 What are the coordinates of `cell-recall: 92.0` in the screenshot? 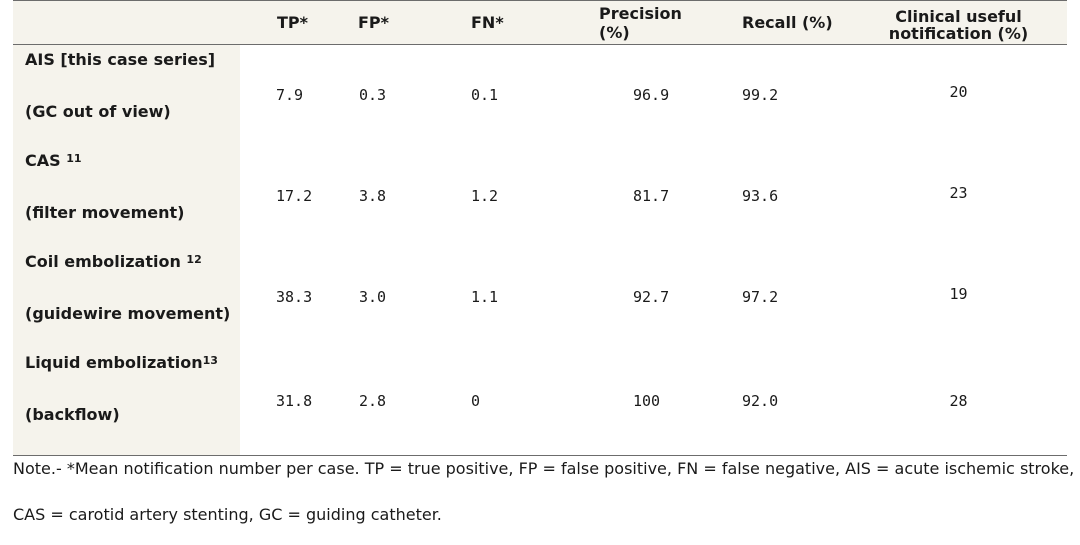 It's located at (782, 401).